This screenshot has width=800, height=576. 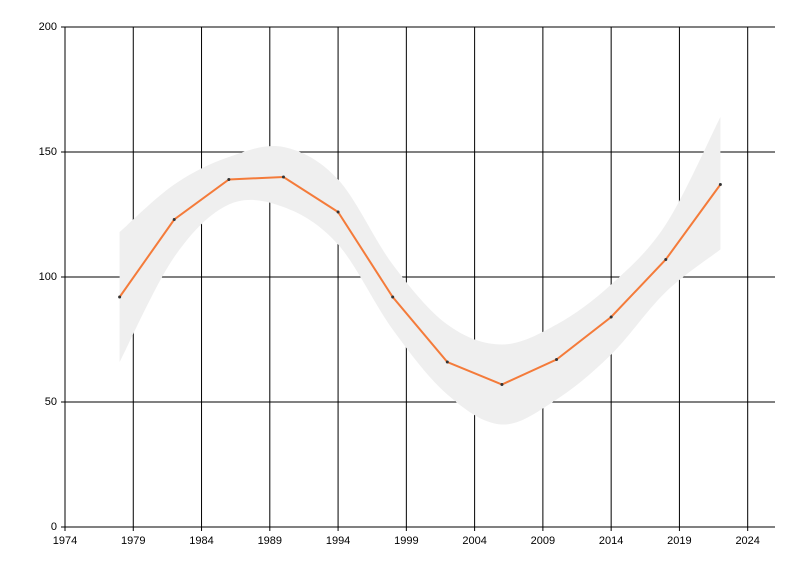 What do you see at coordinates (48, 277) in the screenshot?
I see `y-tick-label: 100` at bounding box center [48, 277].